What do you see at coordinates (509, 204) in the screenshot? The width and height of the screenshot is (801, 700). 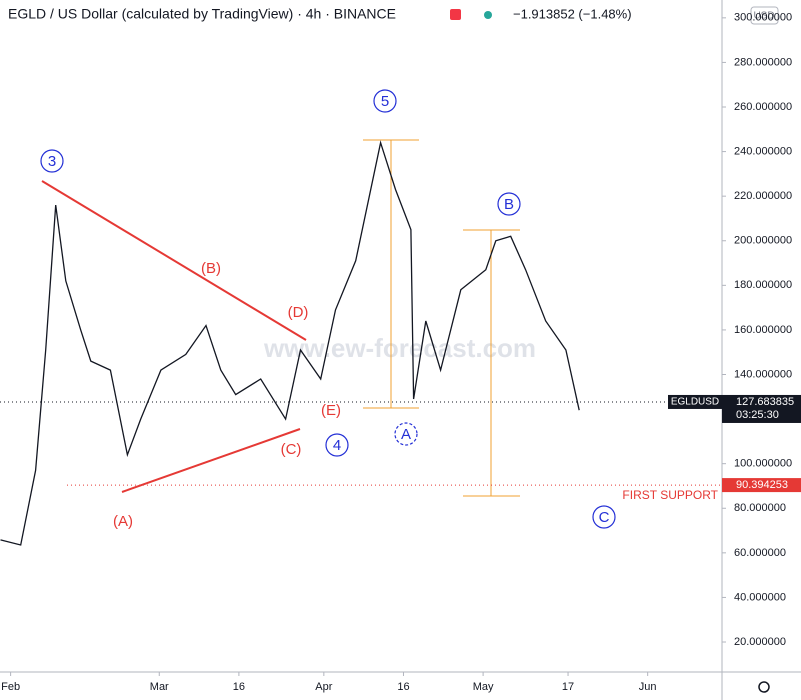 I see `wave-label: B` at bounding box center [509, 204].